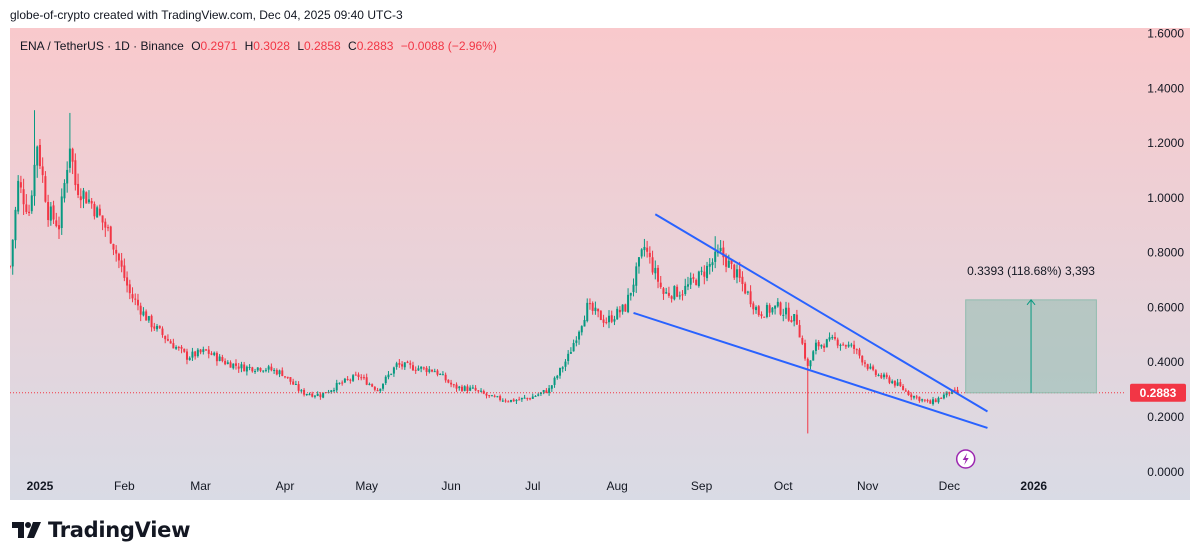  I want to click on tradingview-logo: TradingView, so click(101, 530).